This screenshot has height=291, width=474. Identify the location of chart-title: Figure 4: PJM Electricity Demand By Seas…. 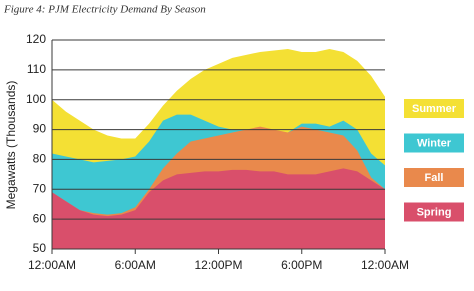
(104, 10).